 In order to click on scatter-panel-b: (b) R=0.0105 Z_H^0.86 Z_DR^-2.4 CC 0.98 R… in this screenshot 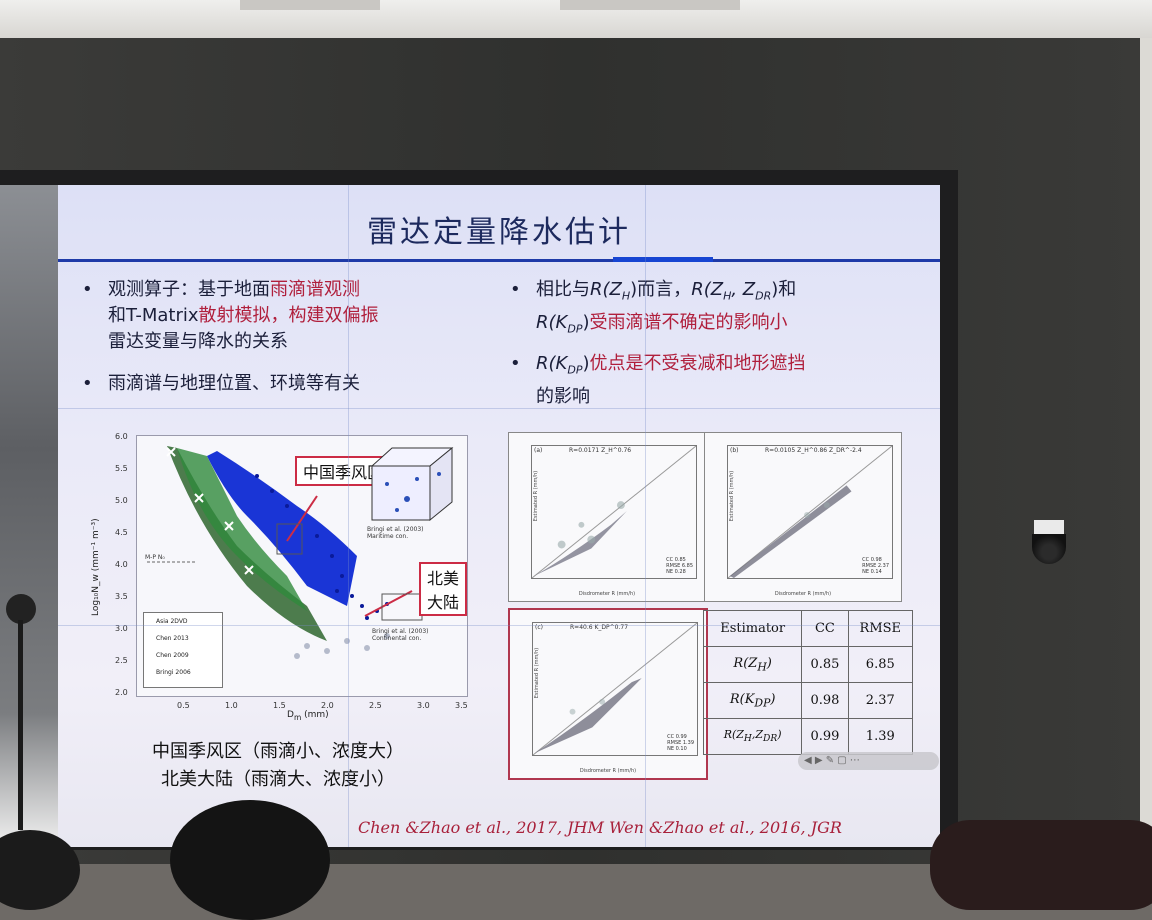, I will do `click(803, 517)`.